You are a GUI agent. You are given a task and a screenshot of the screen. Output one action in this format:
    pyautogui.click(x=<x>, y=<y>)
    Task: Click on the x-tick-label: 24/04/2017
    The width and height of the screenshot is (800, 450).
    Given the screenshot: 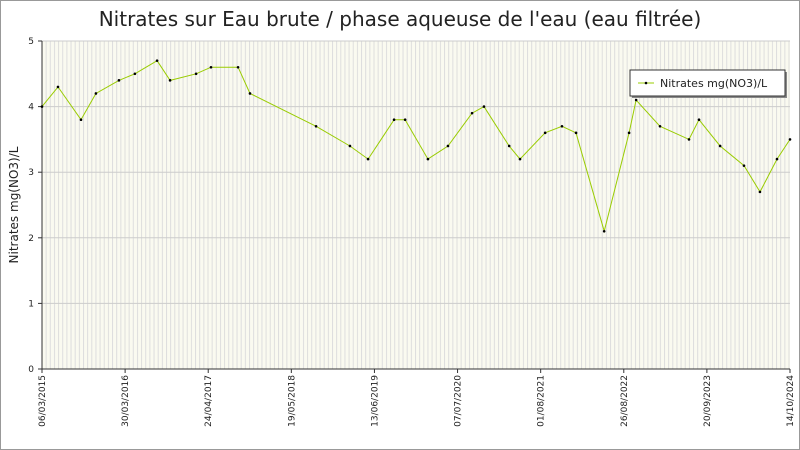 What is the action you would take?
    pyautogui.click(x=209, y=401)
    